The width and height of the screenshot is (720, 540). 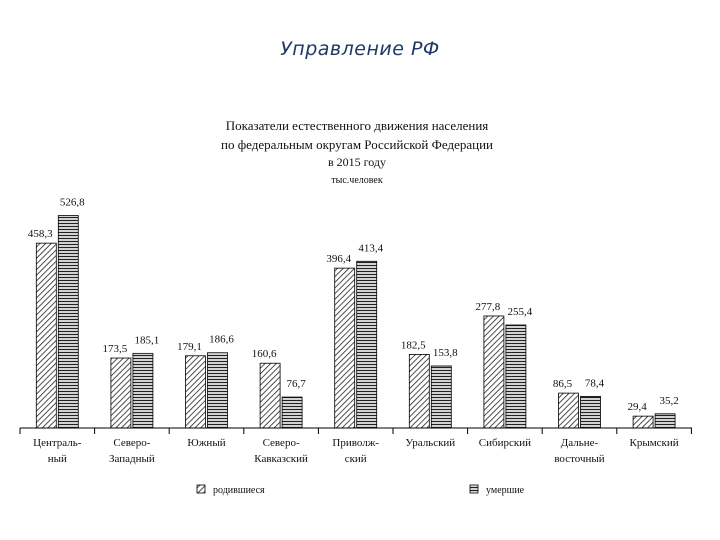 I want to click on chart-period: в 2015 году, so click(x=357, y=162).